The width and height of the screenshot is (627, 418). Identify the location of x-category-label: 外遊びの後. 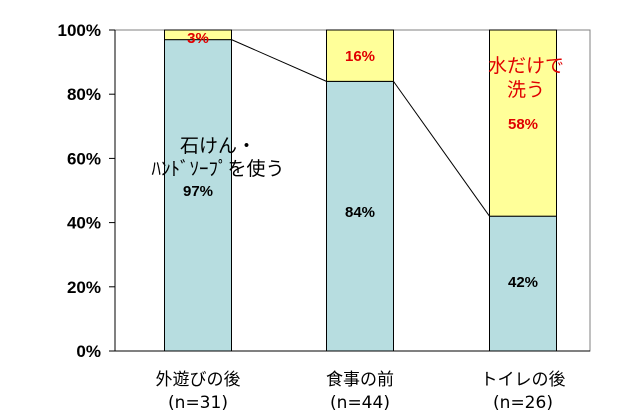
(198, 380).